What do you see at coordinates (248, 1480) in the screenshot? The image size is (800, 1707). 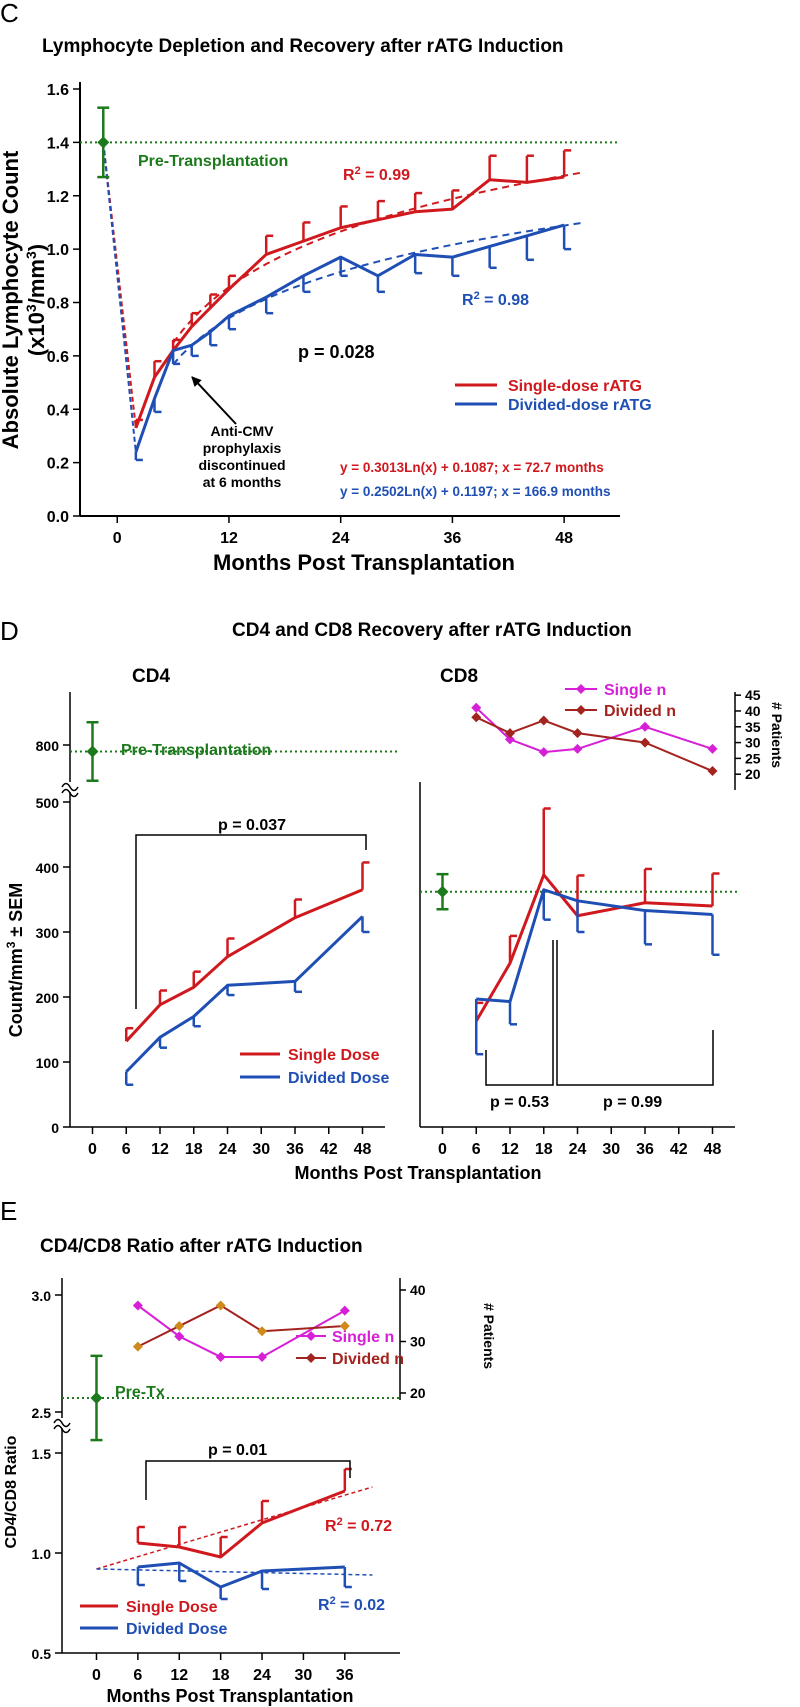 I see `panel-e-bracket` at bounding box center [248, 1480].